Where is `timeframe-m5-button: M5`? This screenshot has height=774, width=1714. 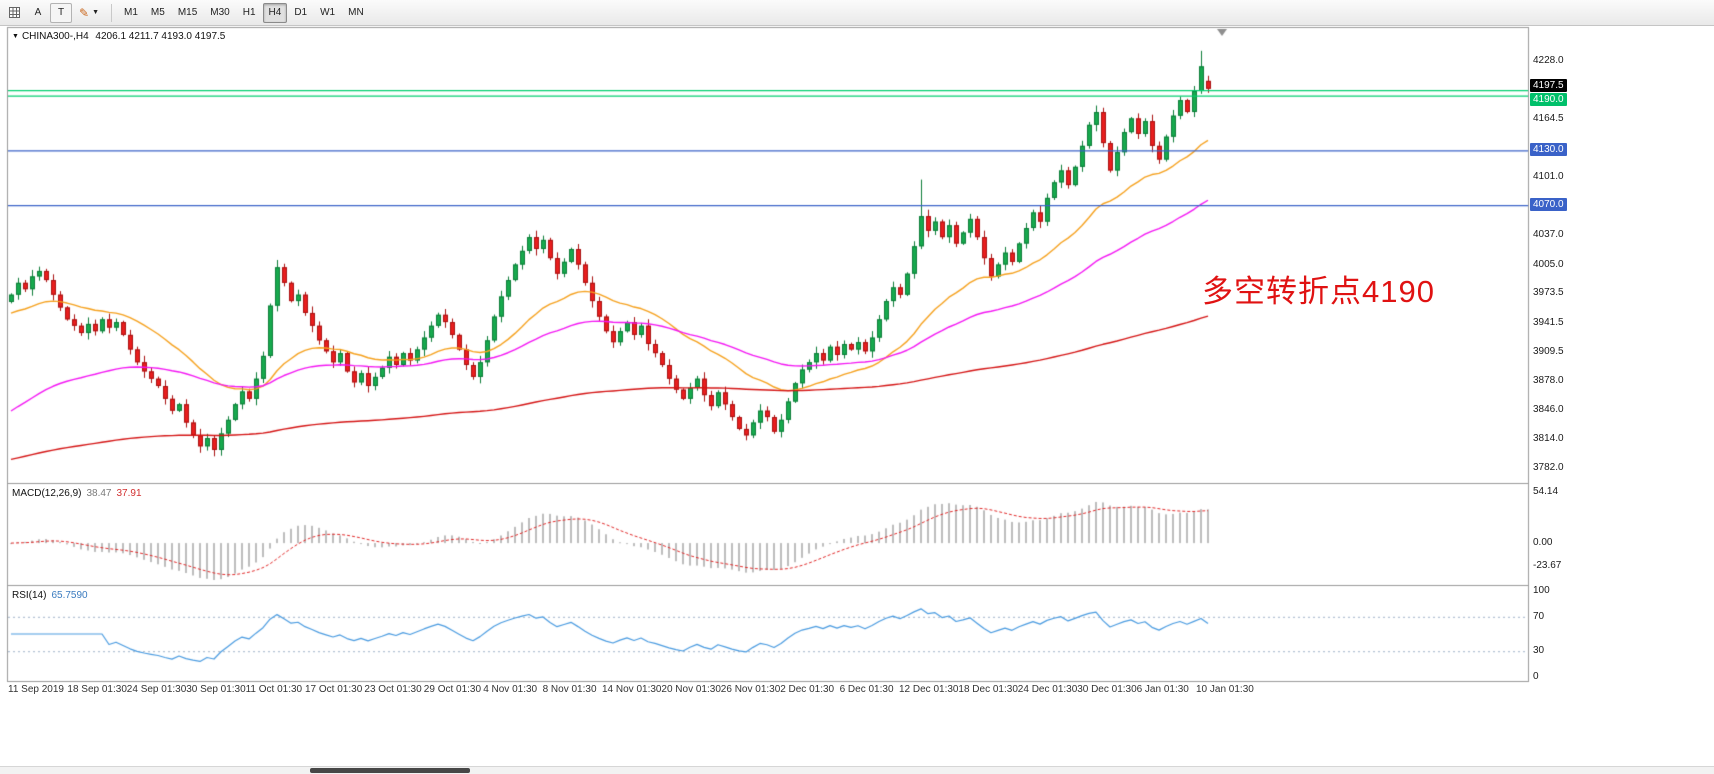 timeframe-m5-button: M5 is located at coordinates (157, 12).